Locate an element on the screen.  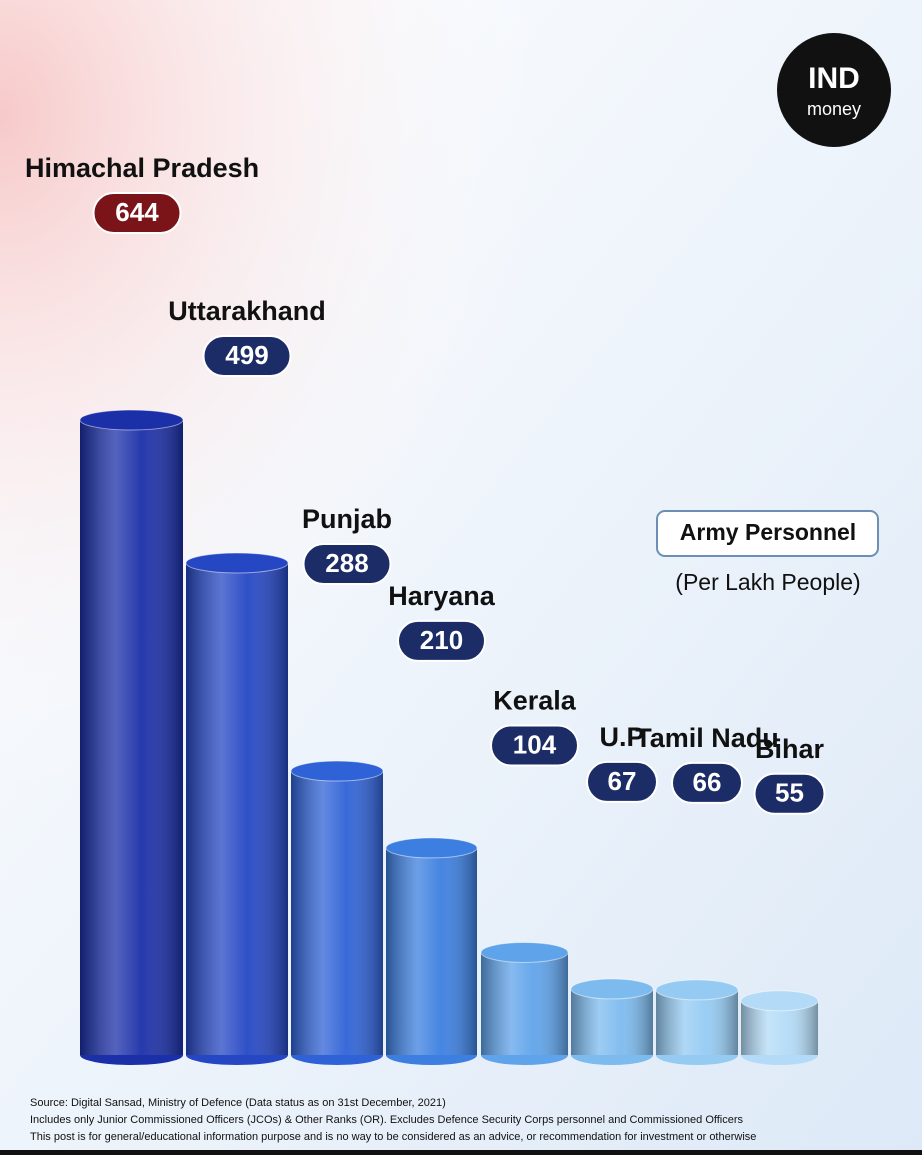
logo is located at coordinates (834, 90).